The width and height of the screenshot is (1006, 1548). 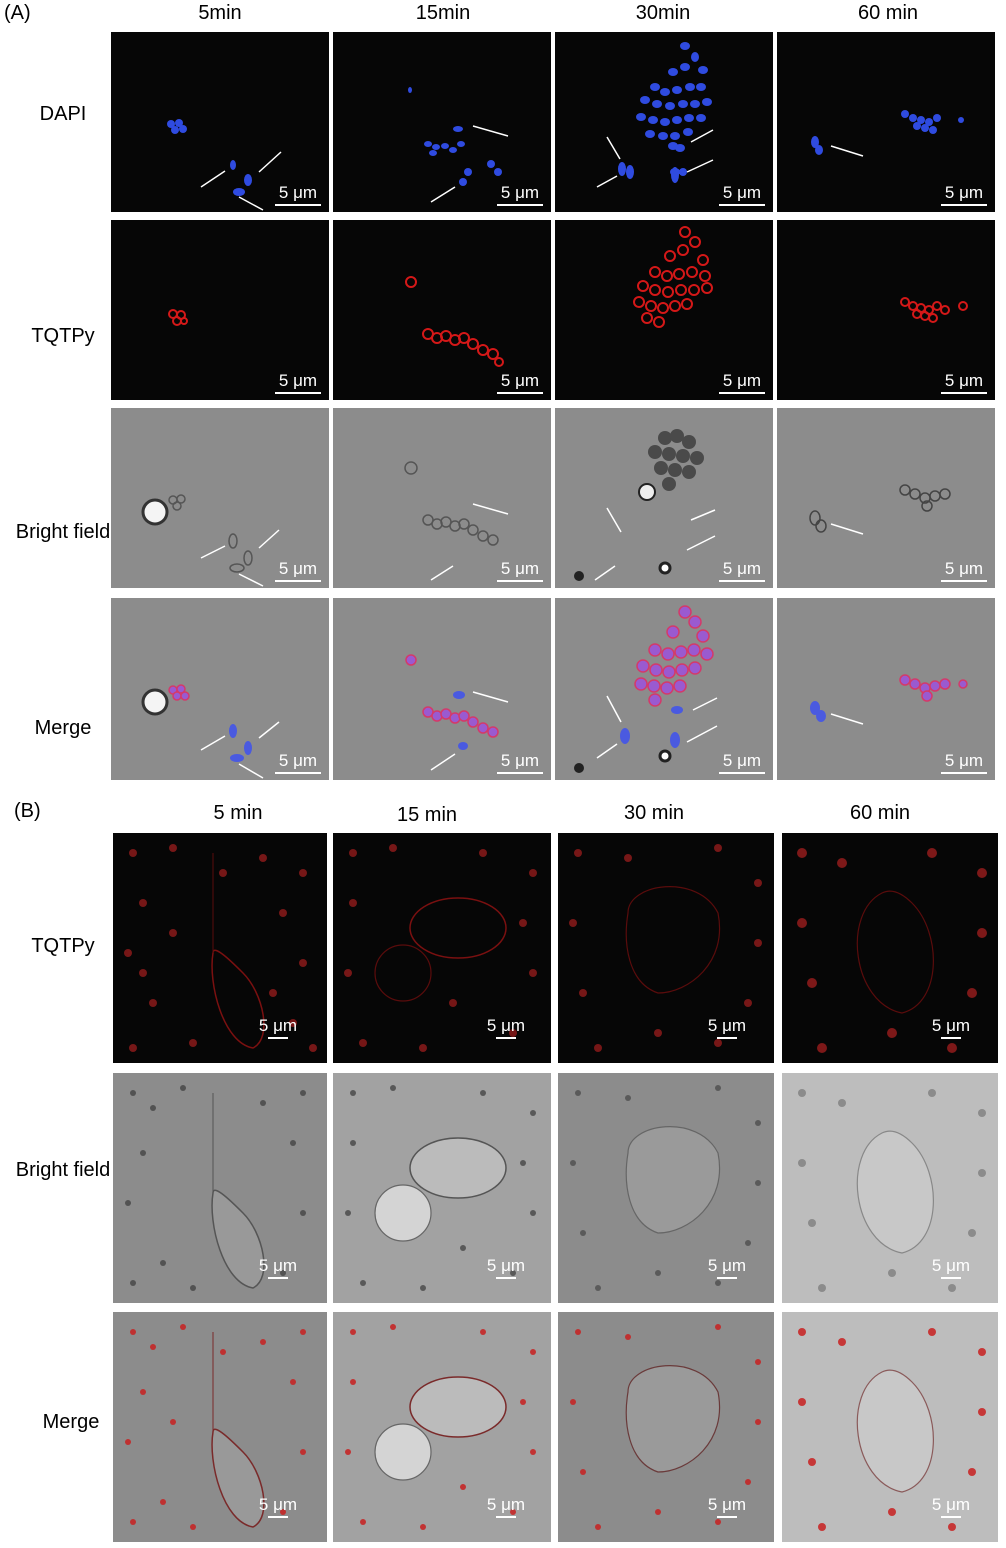 I want to click on micrograph-b-tqtpy-60min: 5 μm, so click(x=890, y=948).